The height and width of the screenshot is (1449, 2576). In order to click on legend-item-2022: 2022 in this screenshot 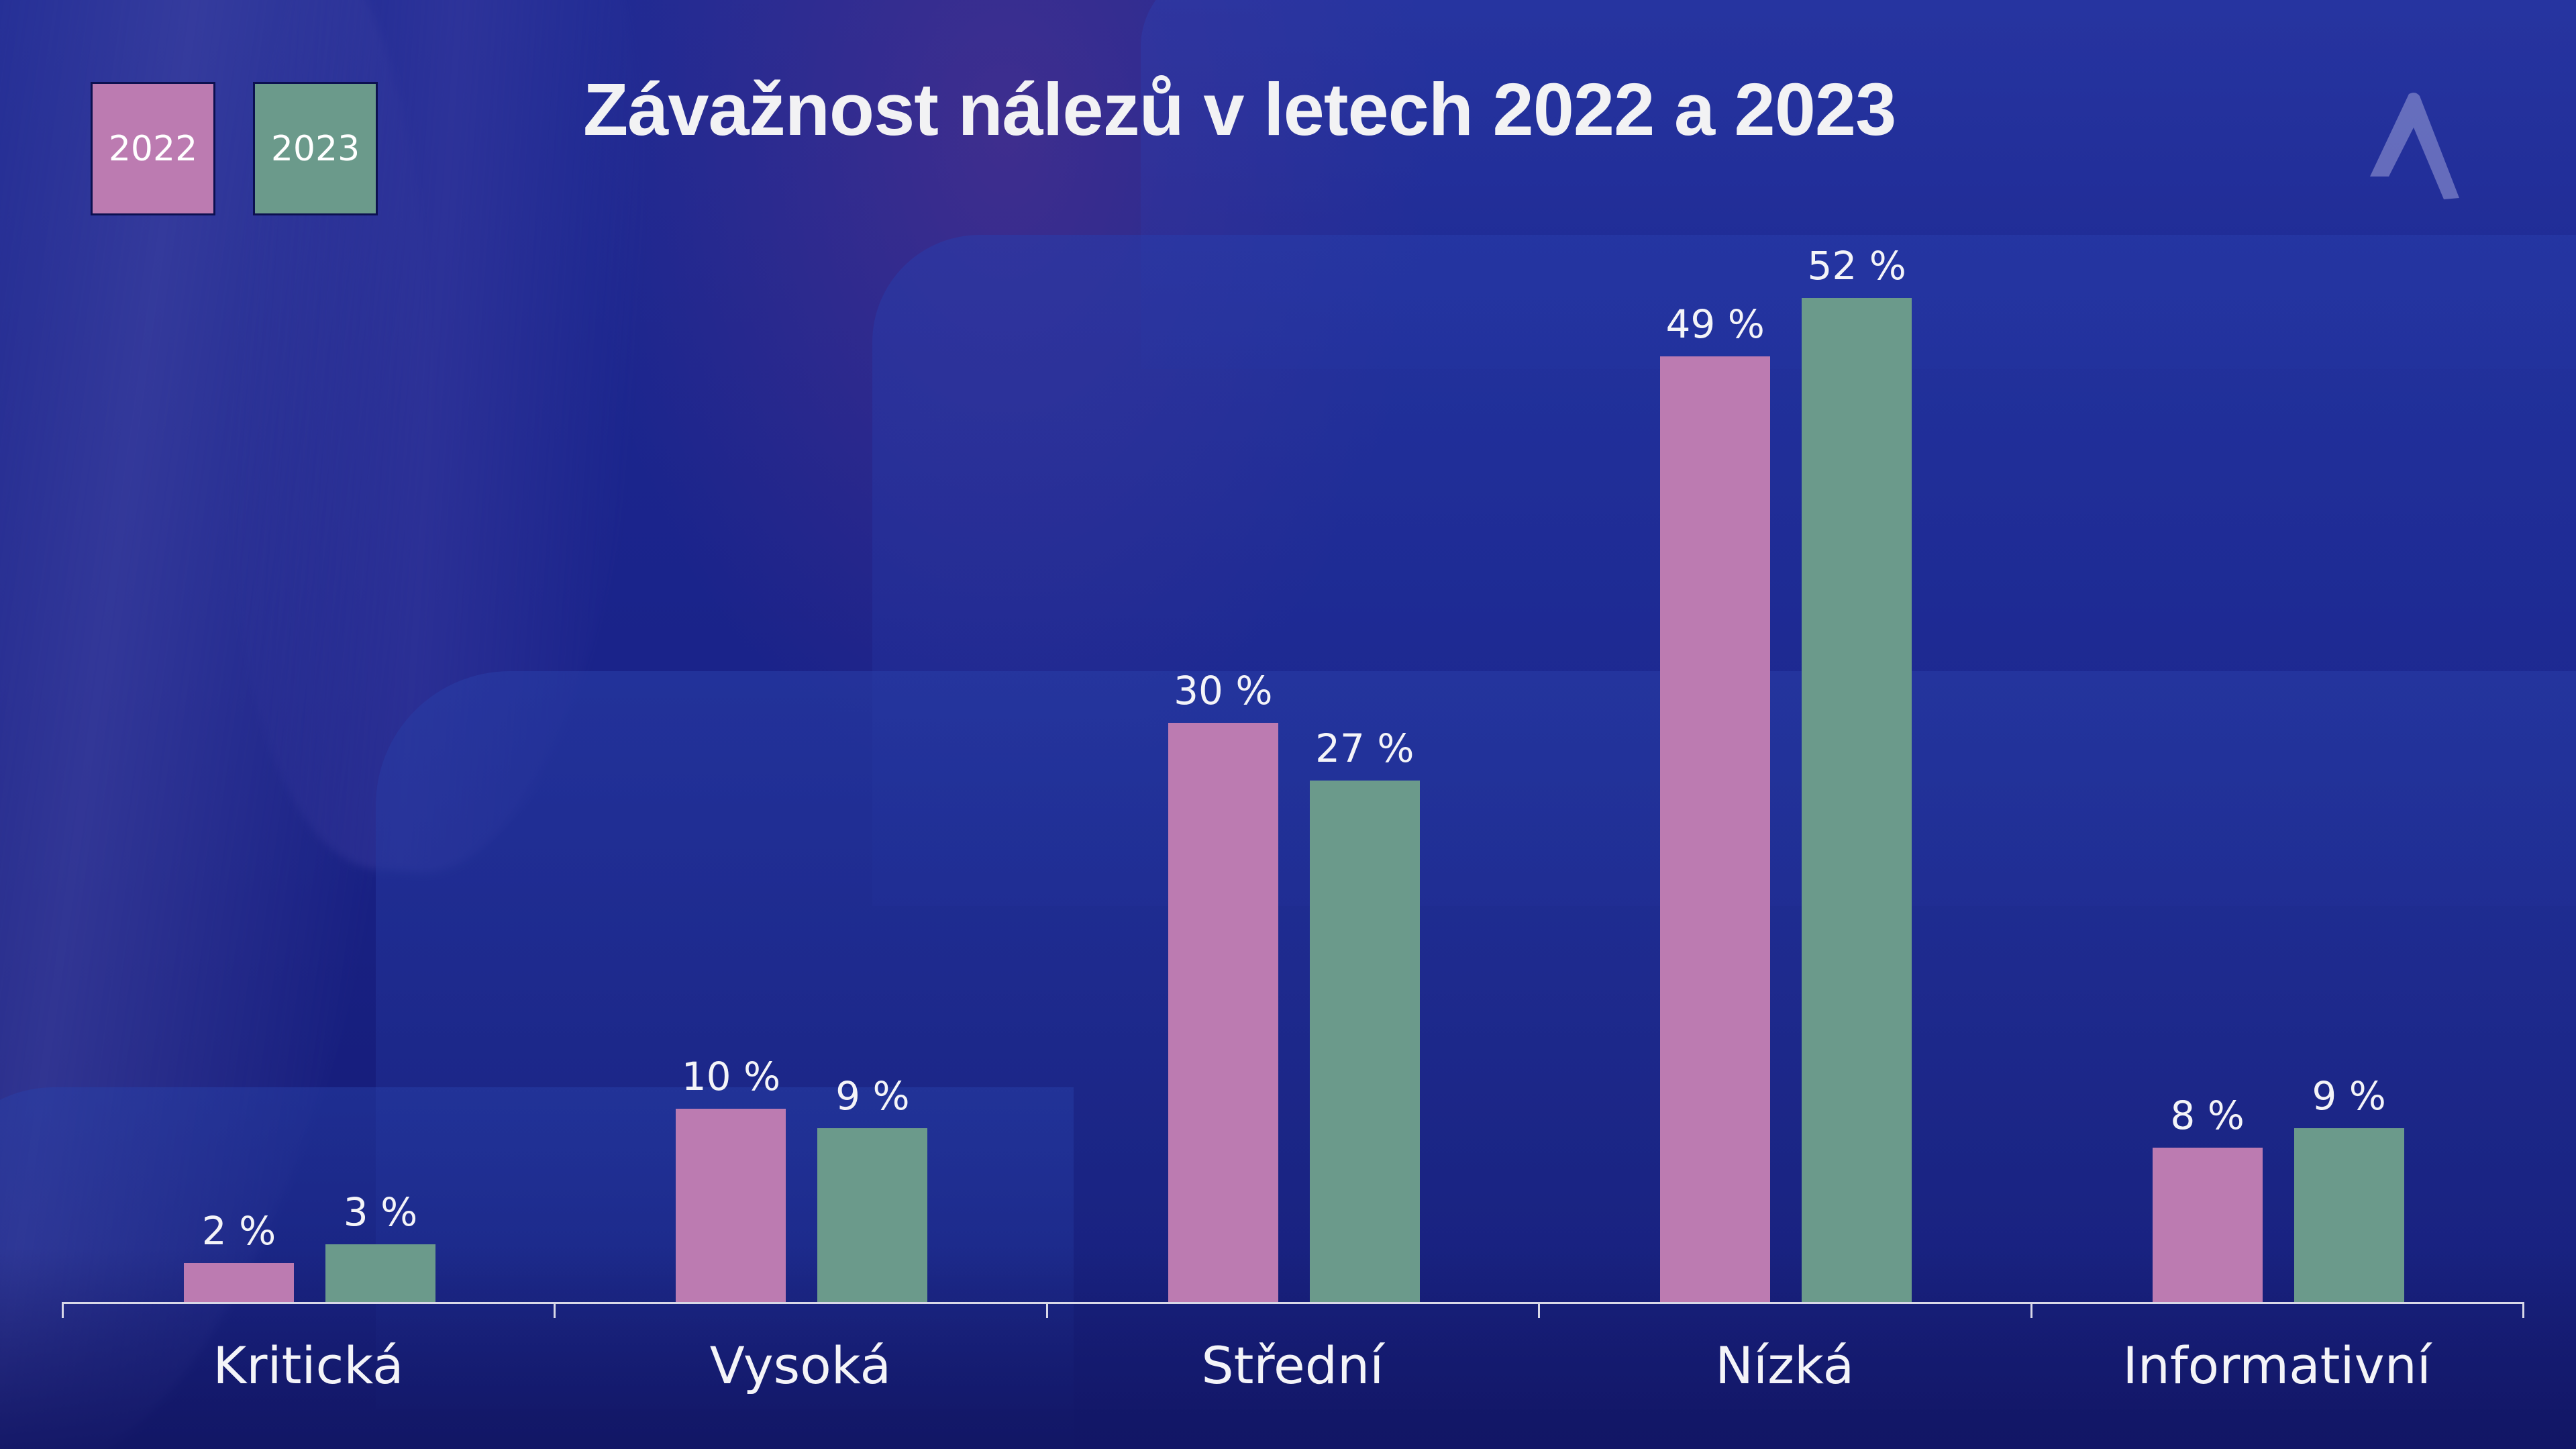, I will do `click(153, 148)`.